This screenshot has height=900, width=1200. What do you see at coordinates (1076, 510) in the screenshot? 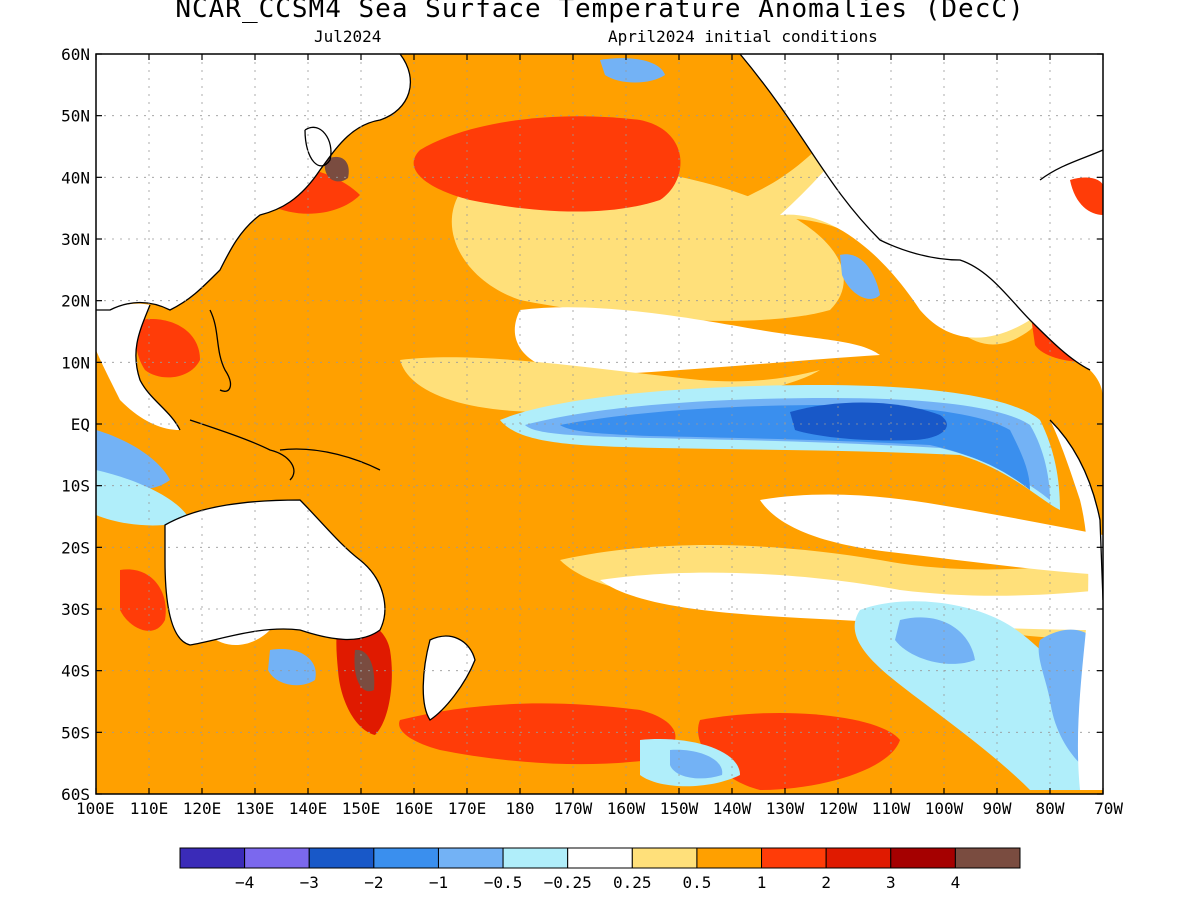
I see `south-america-coastline` at bounding box center [1076, 510].